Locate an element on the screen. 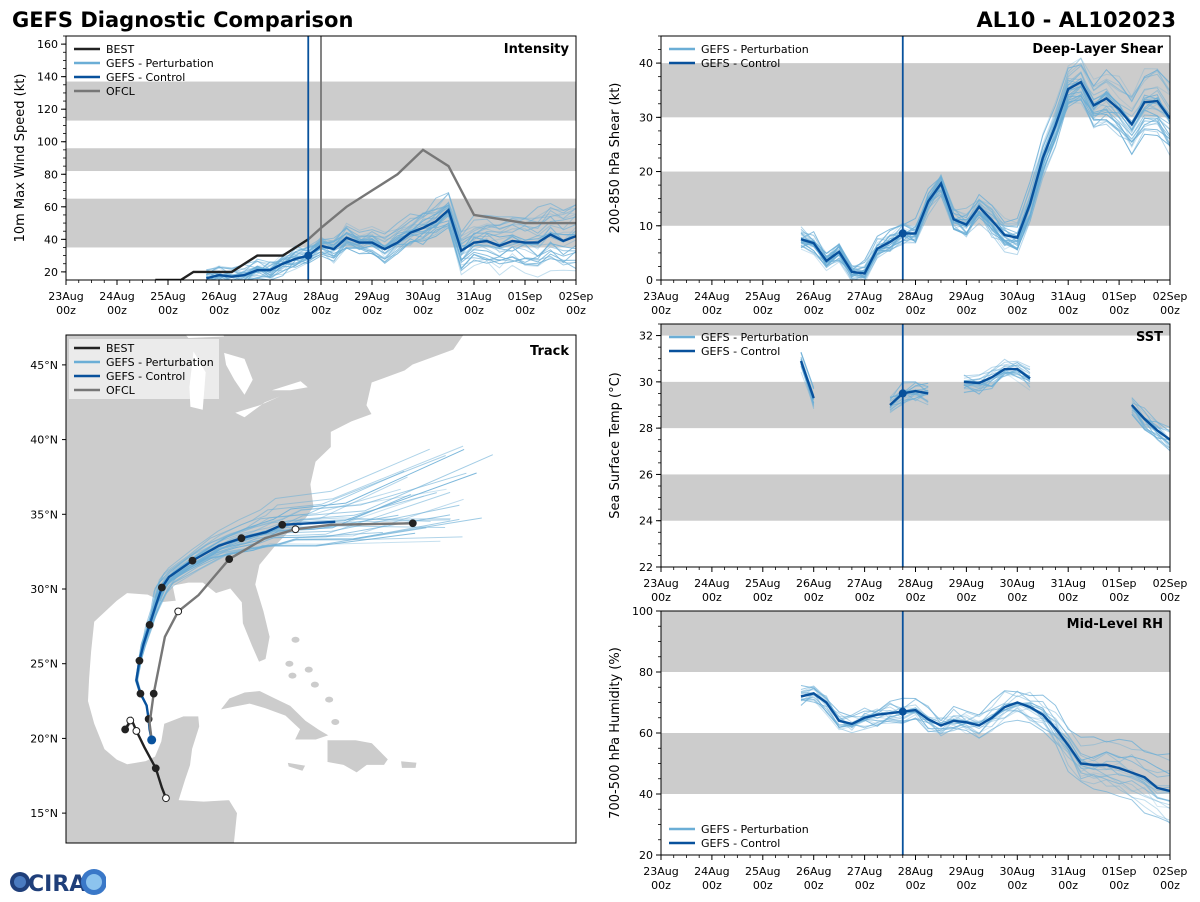  y-tick-label: 160 is located at coordinates (47, 44).